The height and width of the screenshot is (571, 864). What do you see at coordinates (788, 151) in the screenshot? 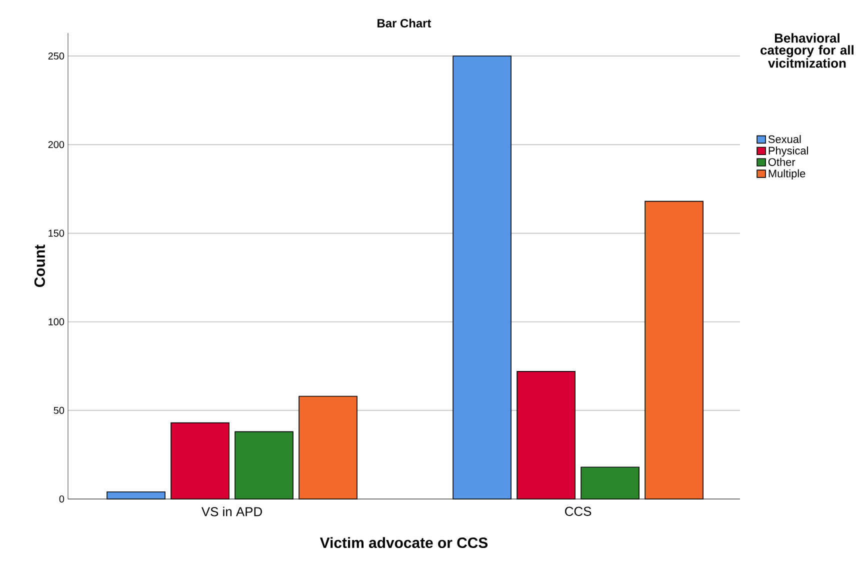
I see `legend-label: Physical` at bounding box center [788, 151].